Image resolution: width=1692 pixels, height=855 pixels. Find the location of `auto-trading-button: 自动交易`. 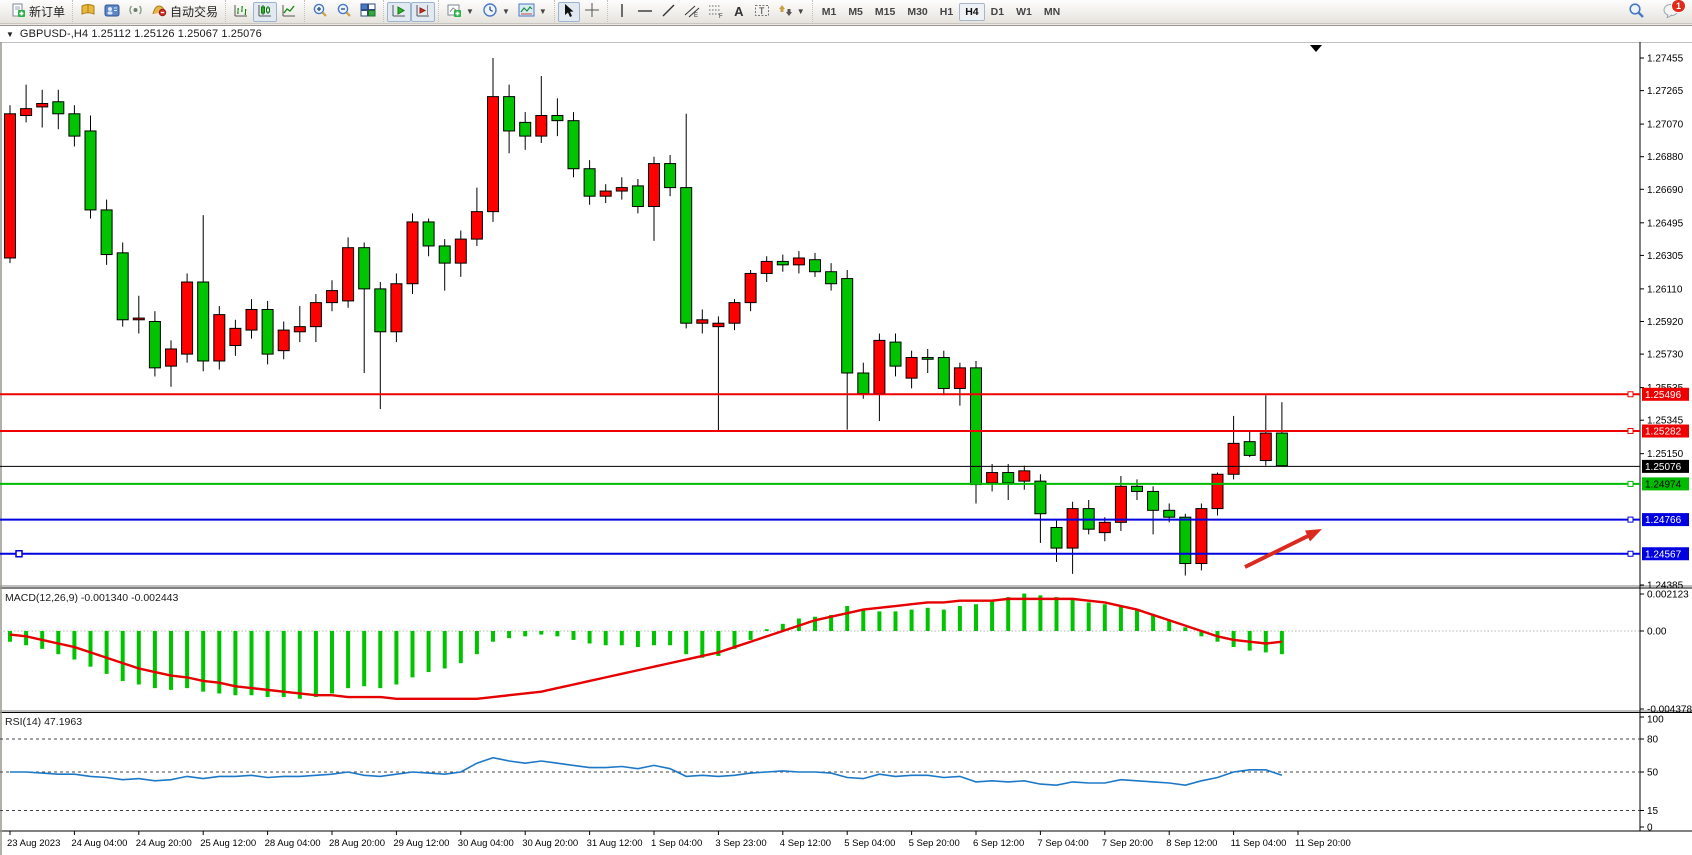

auto-trading-button: 自动交易 is located at coordinates (184, 12).